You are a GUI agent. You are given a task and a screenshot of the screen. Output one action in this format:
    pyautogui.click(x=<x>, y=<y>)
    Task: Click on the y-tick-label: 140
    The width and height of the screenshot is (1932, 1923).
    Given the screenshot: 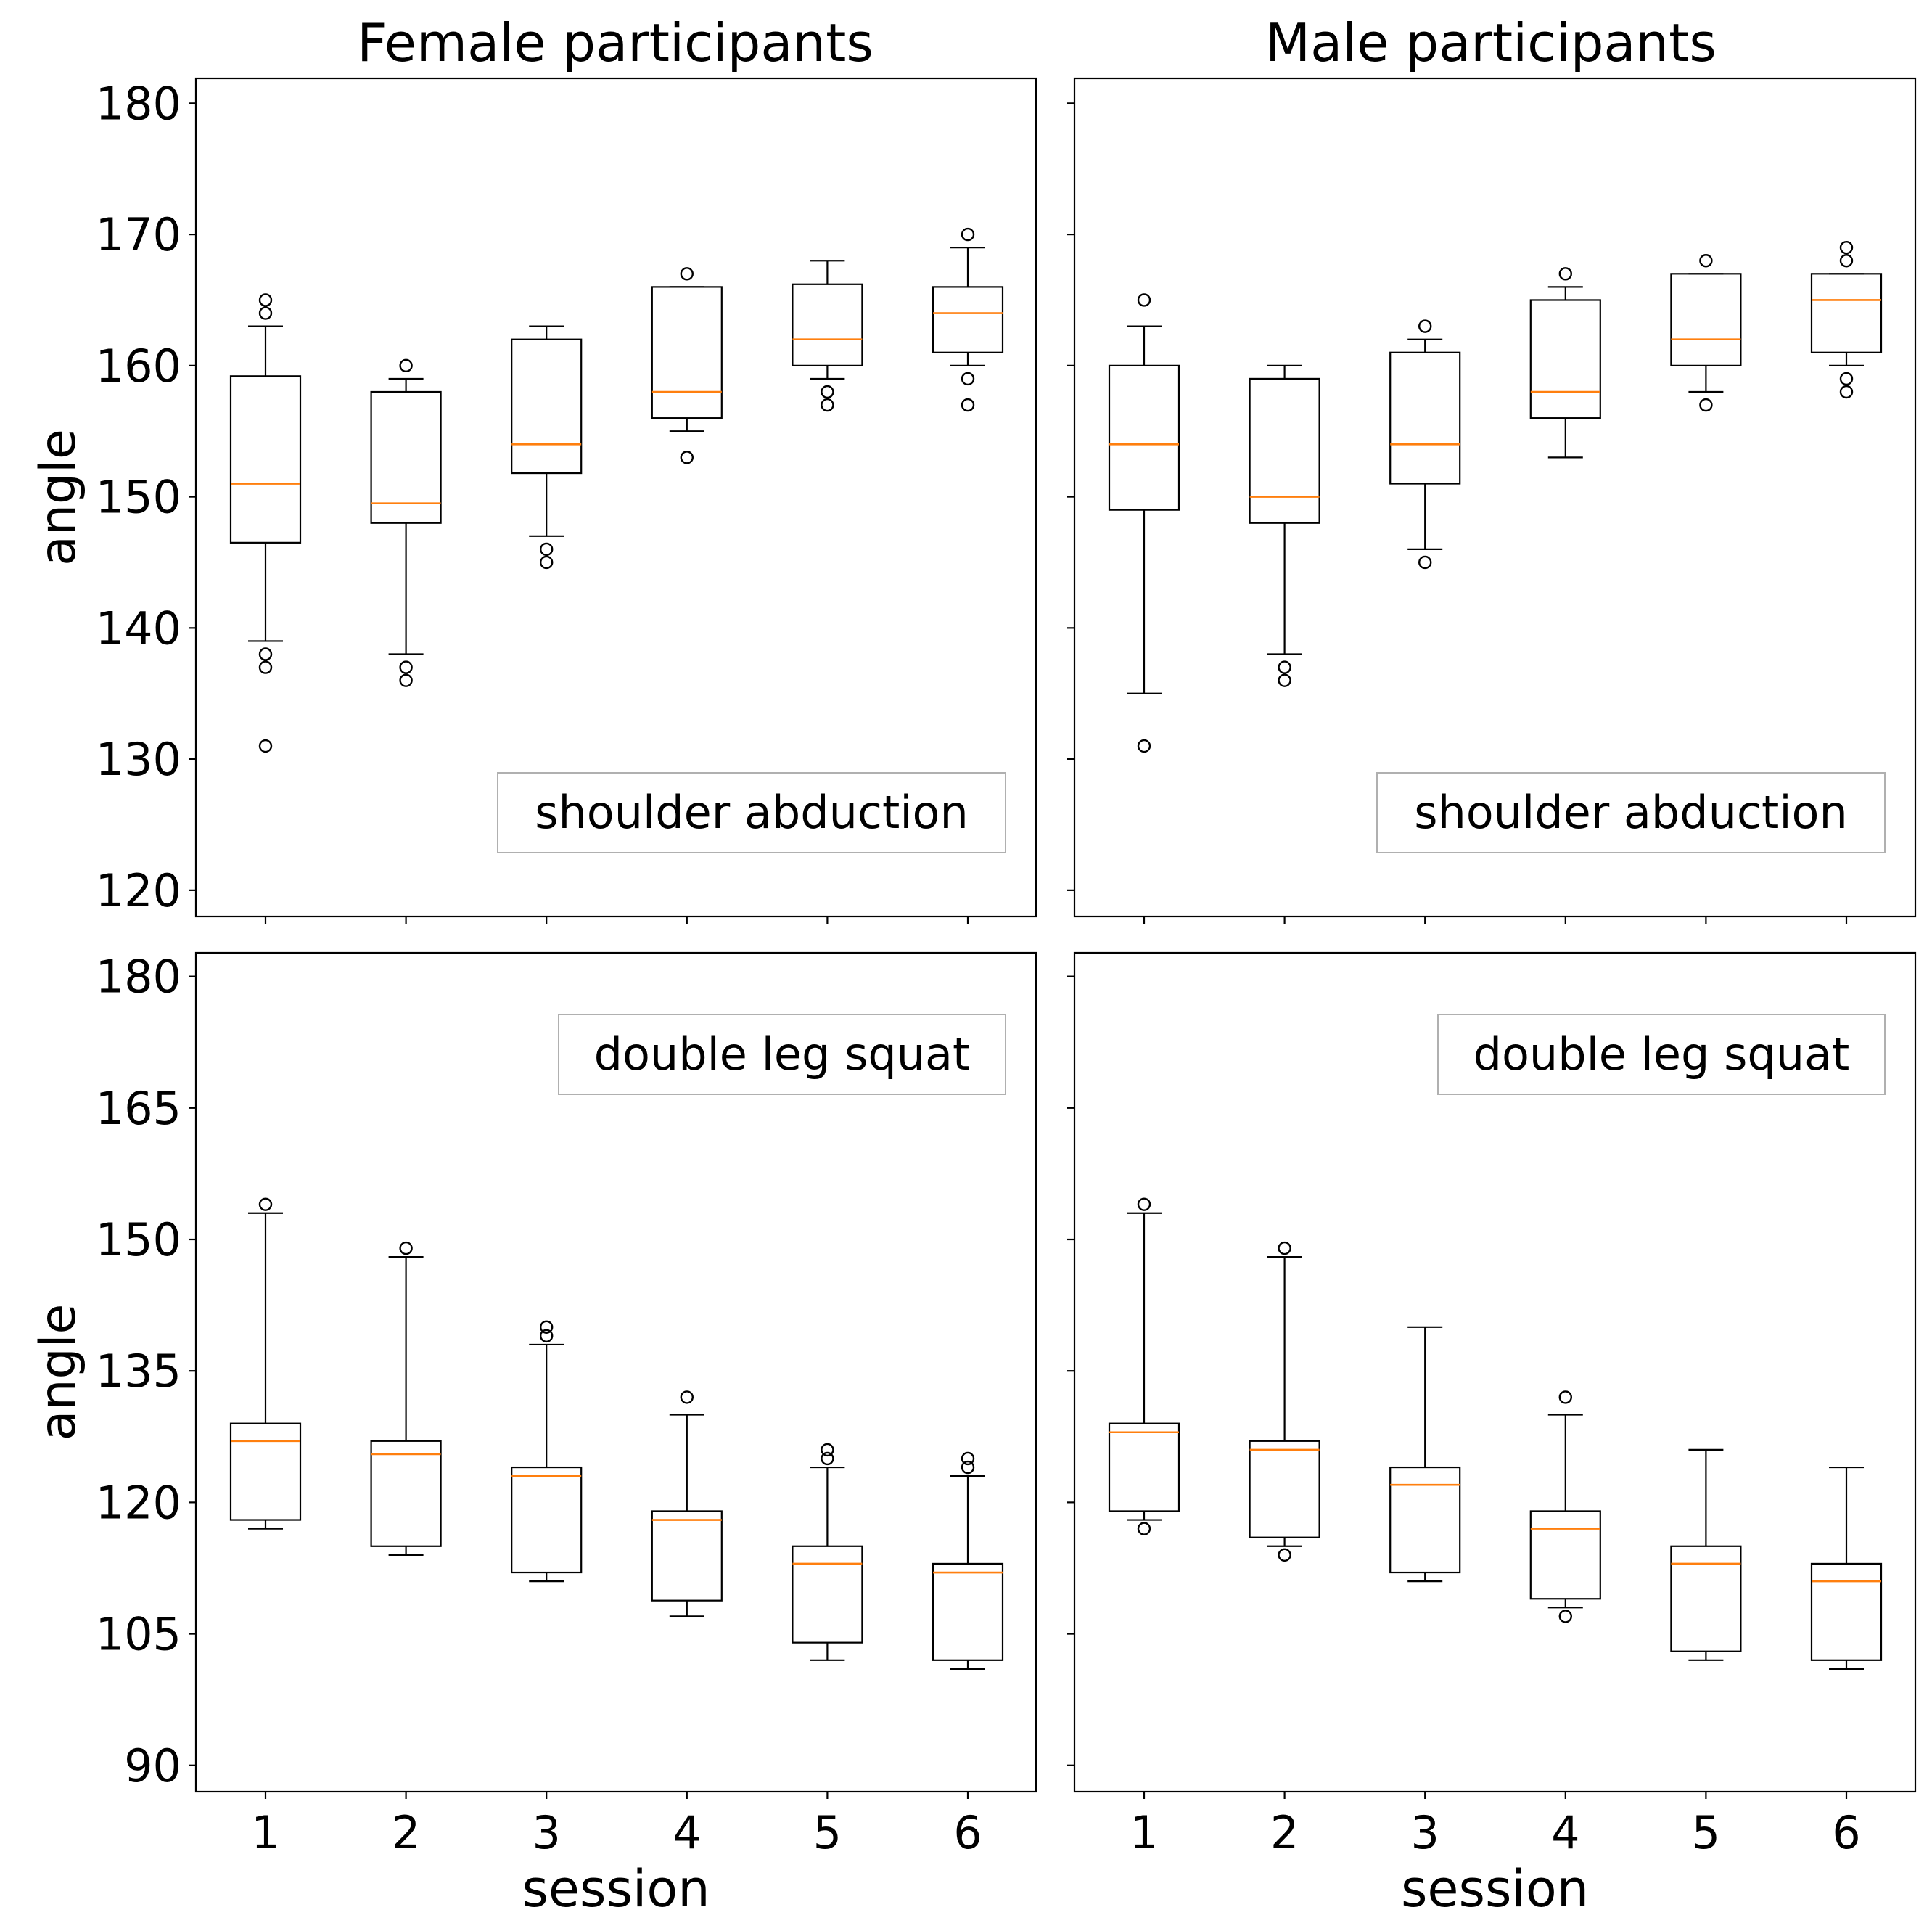 What is the action you would take?
    pyautogui.click(x=138, y=628)
    